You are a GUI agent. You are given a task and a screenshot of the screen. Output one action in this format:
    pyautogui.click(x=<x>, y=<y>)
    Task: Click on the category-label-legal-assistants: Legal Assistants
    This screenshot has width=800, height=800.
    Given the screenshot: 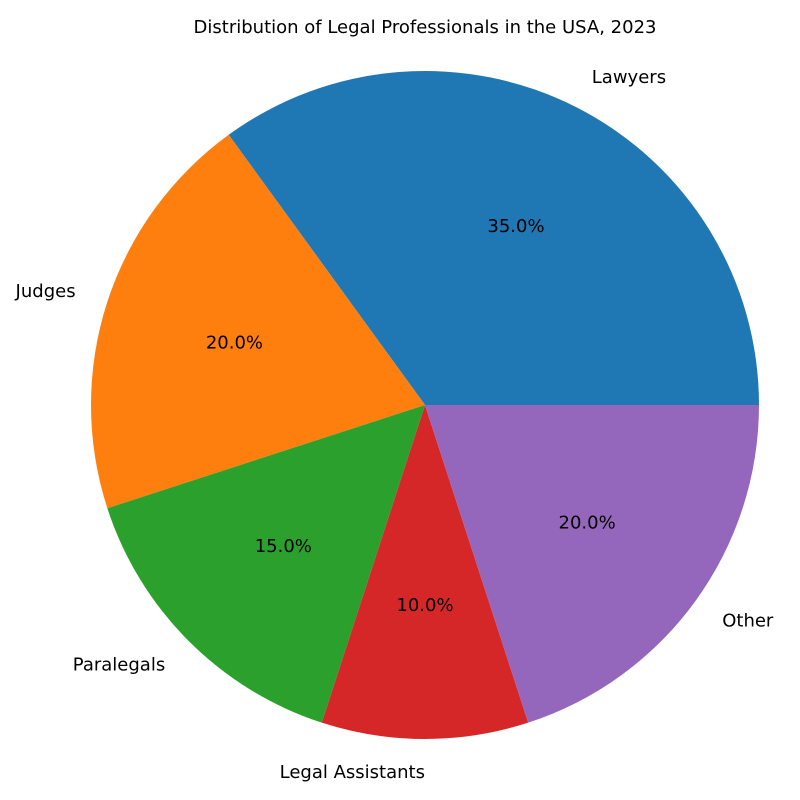 What is the action you would take?
    pyautogui.click(x=352, y=772)
    